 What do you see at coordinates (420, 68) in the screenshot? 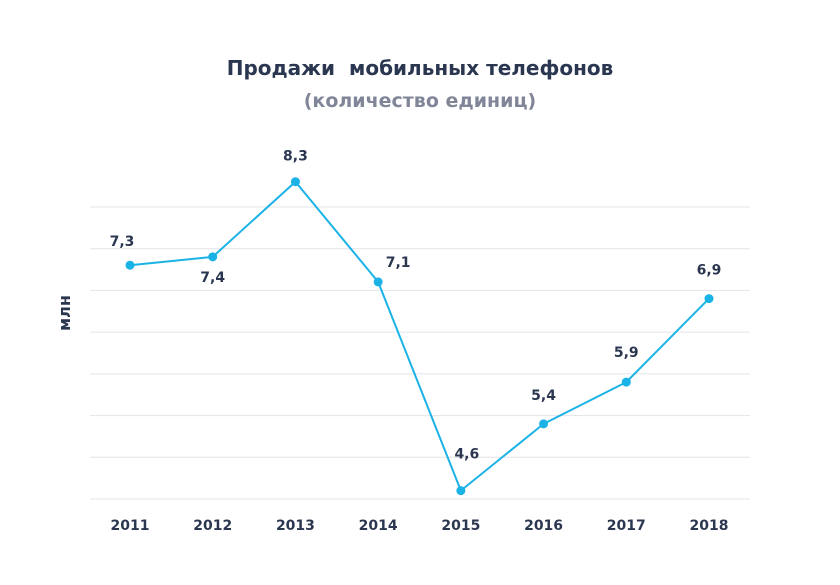
I see `chart-title: Продажи мобильных телефонов` at bounding box center [420, 68].